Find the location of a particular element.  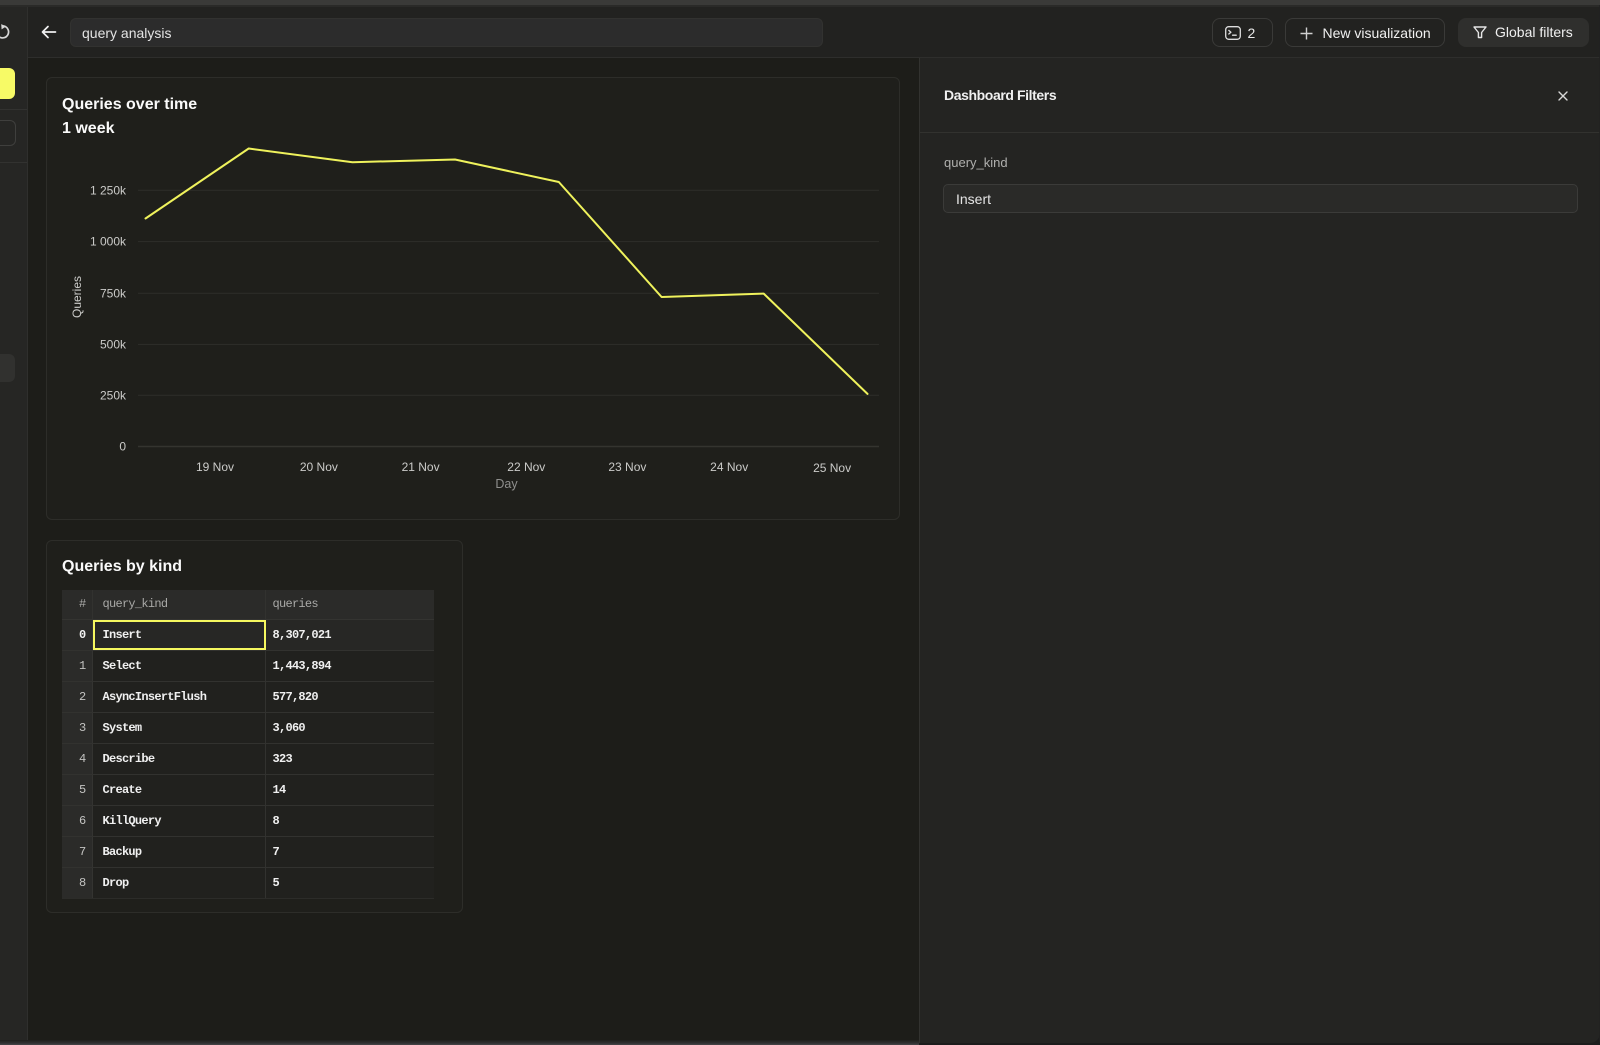

svg-text: 20 Nov is located at coordinates (319, 467).